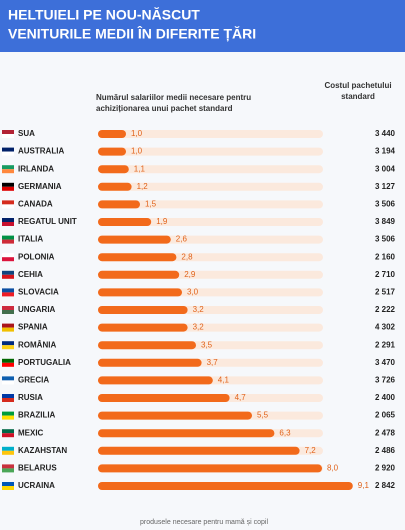 This screenshot has height=530, width=405. I want to click on cost-label: 2 517, so click(385, 292).